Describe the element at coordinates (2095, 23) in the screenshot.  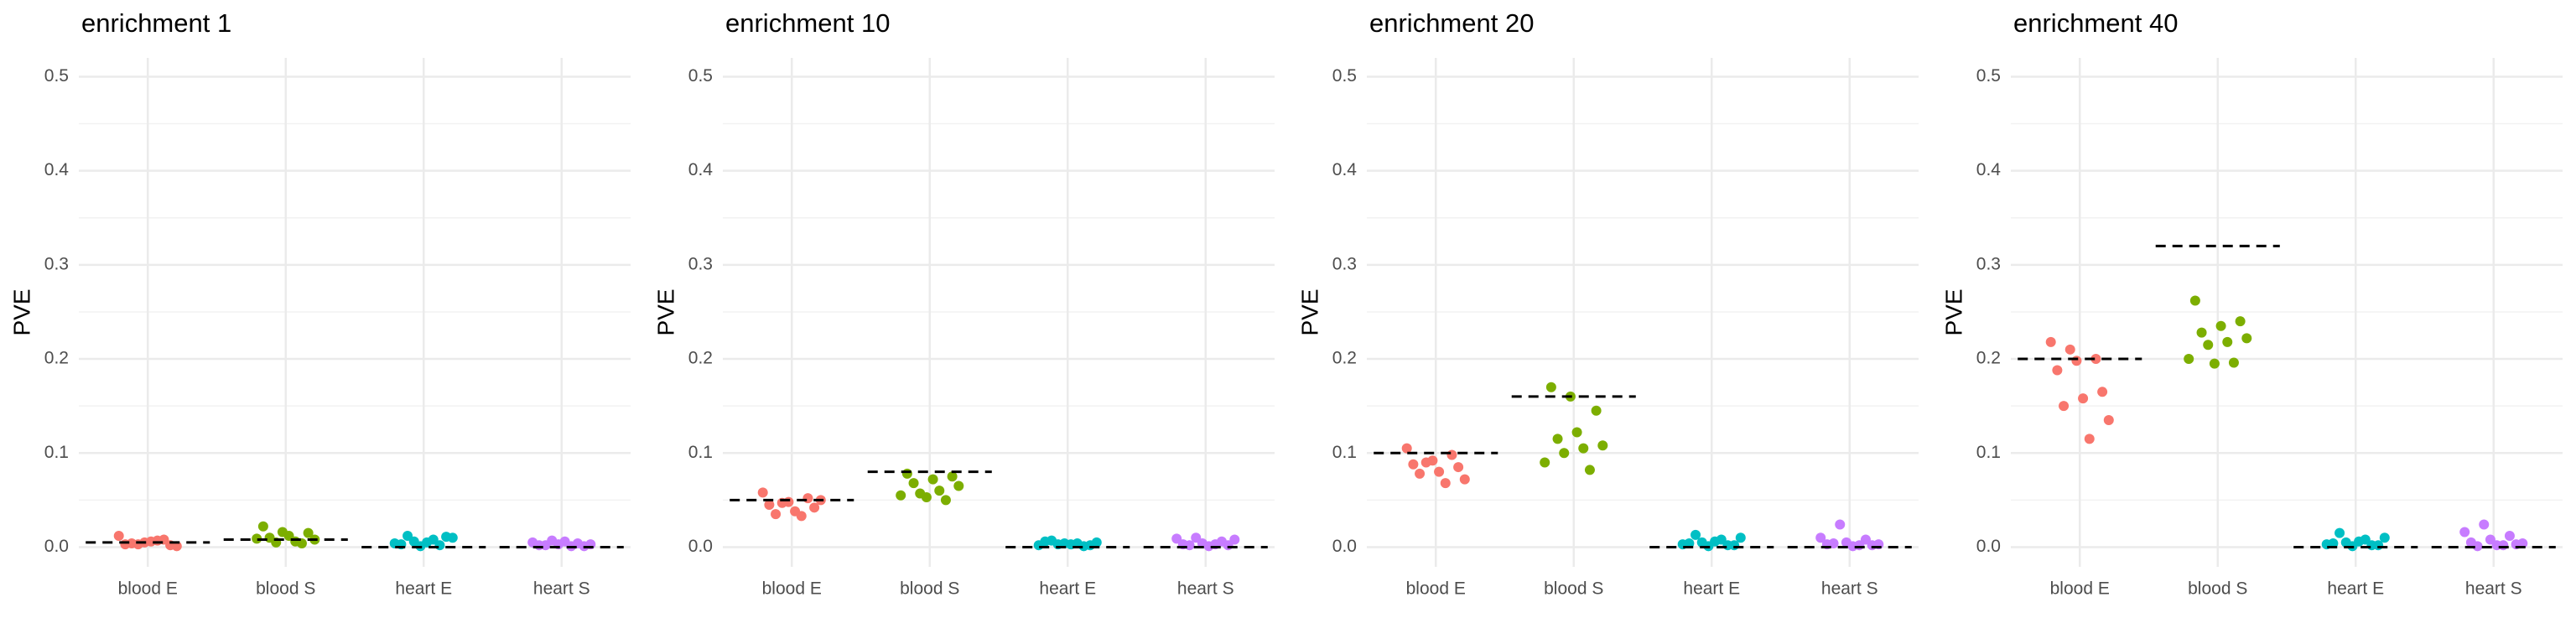
I see `facet-title: enrichment 40` at that location.